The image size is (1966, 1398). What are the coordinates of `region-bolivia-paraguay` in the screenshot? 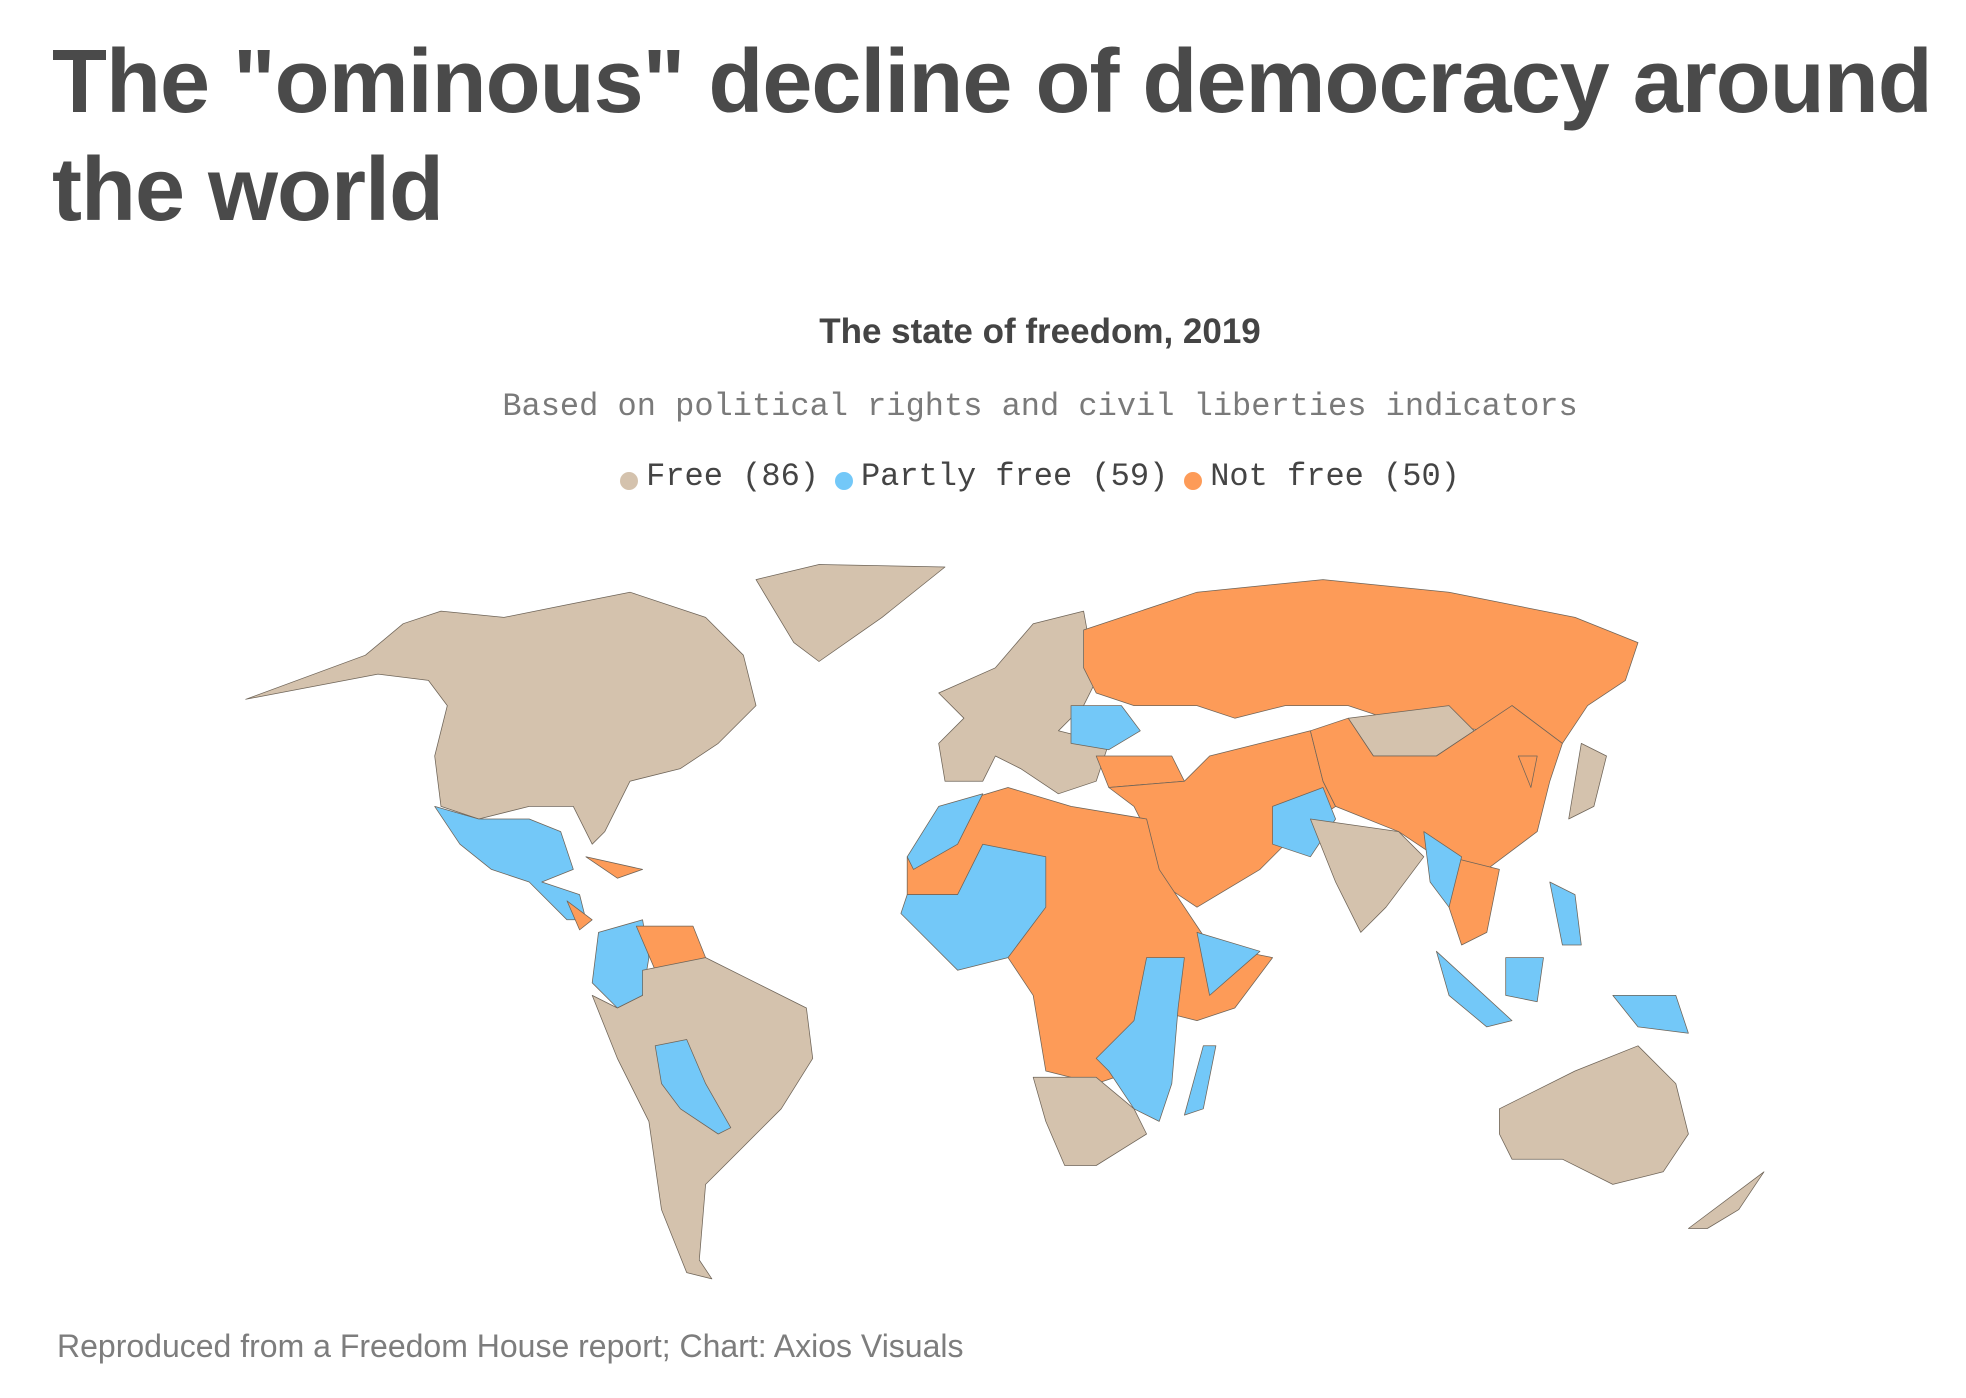 It's located at (693, 1087).